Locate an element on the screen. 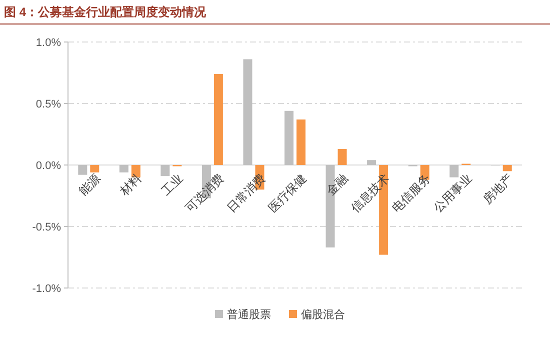 This screenshot has height=364, width=550. x-tick-label: 医疗保健 is located at coordinates (288, 193).